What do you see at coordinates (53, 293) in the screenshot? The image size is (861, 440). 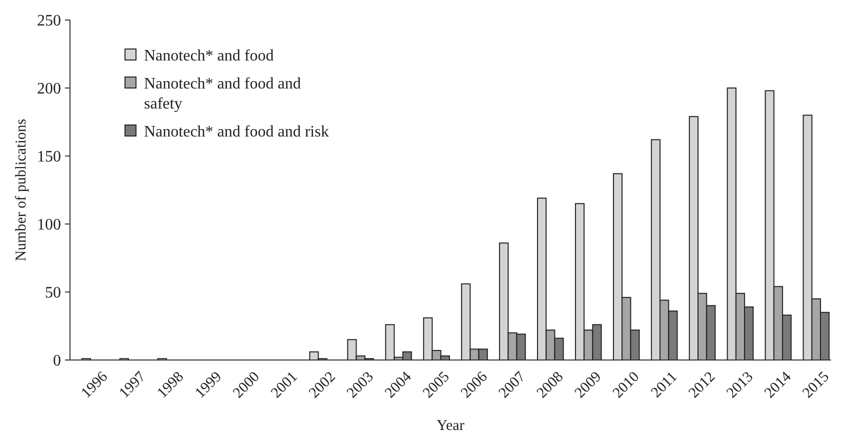 I see `y-tick-label: 50` at bounding box center [53, 293].